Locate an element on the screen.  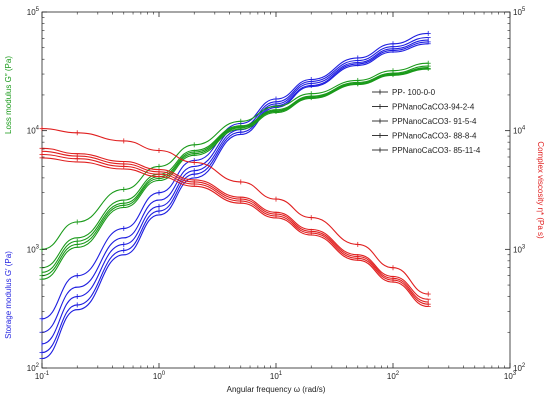
x-tick-label: 10⁻¹ is located at coordinates (42, 376).